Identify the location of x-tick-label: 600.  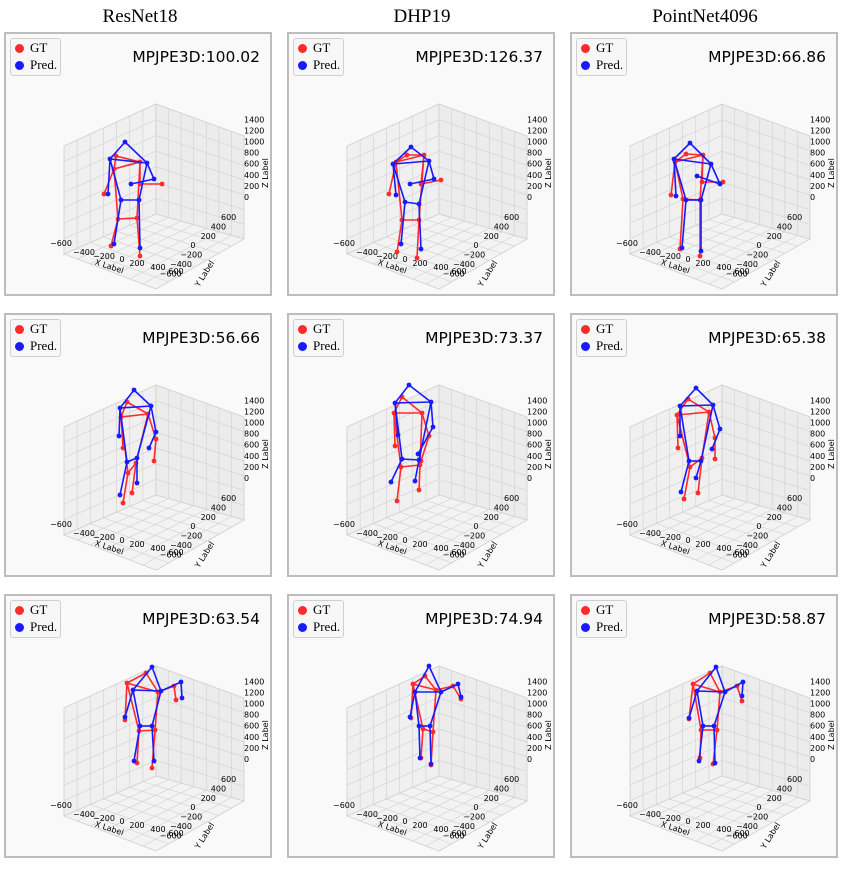
(175, 833).